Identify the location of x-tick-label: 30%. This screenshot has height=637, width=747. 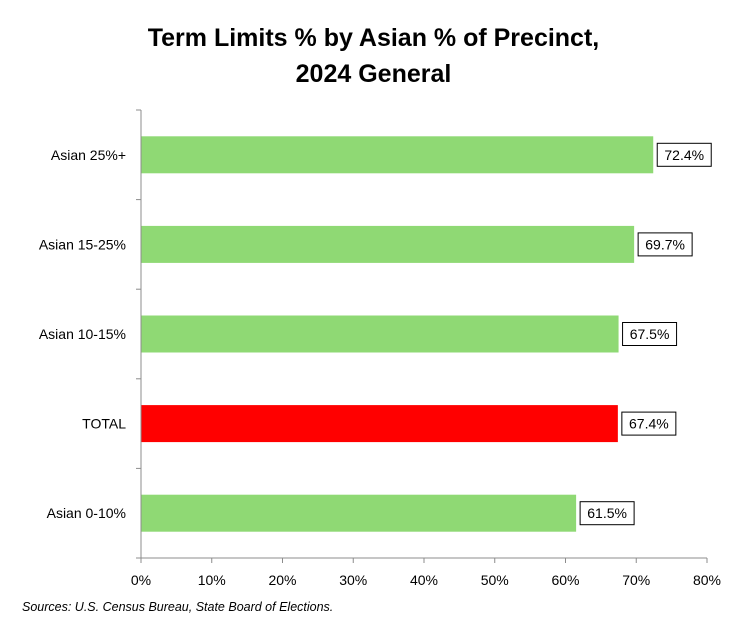
(353, 580).